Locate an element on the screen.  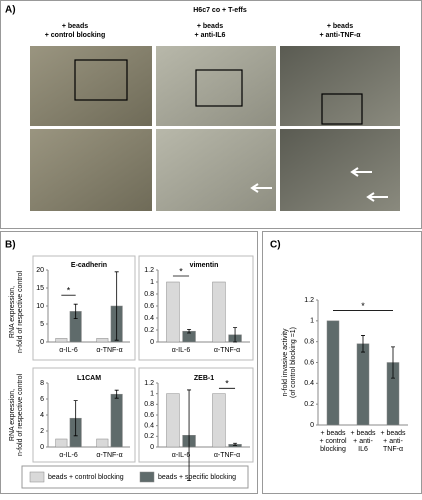
chart-title: L1CAM is located at coordinates (89, 378).